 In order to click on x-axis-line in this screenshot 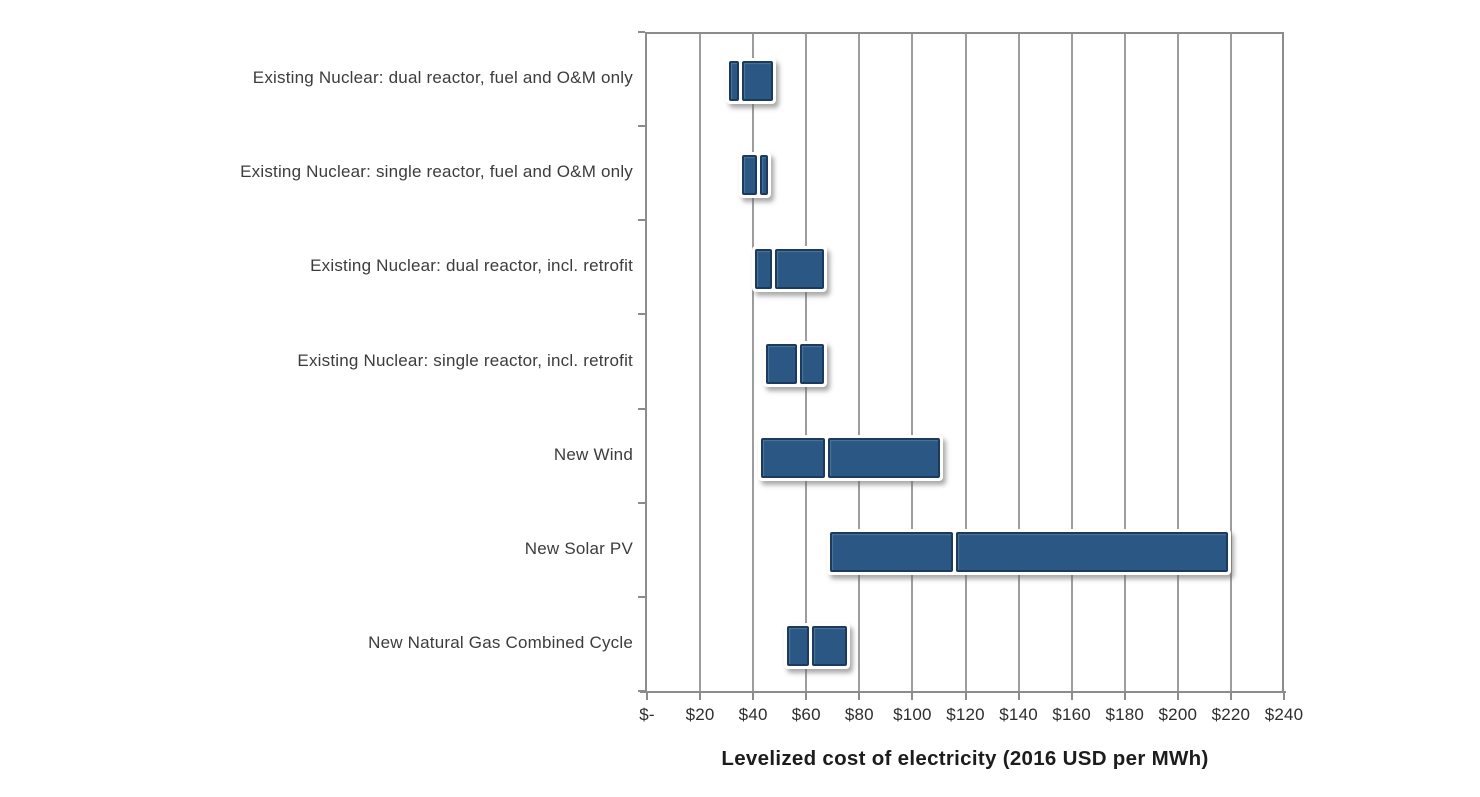, I will do `click(963, 692)`.